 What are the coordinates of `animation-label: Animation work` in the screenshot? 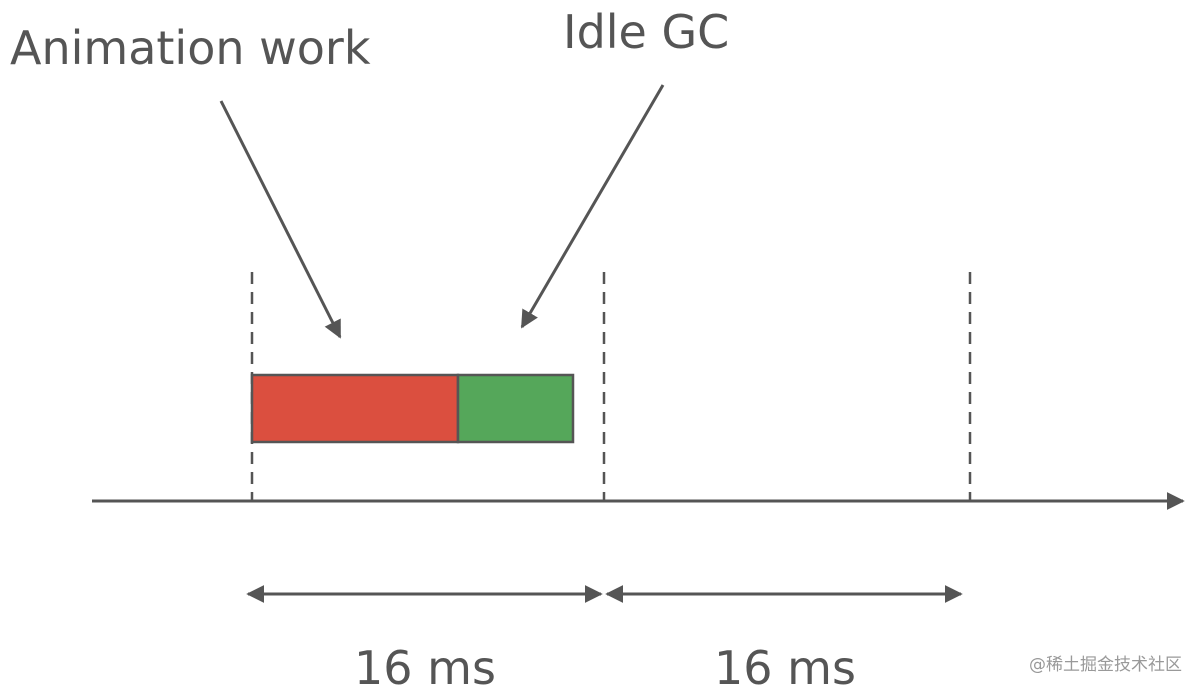 It's located at (190, 48).